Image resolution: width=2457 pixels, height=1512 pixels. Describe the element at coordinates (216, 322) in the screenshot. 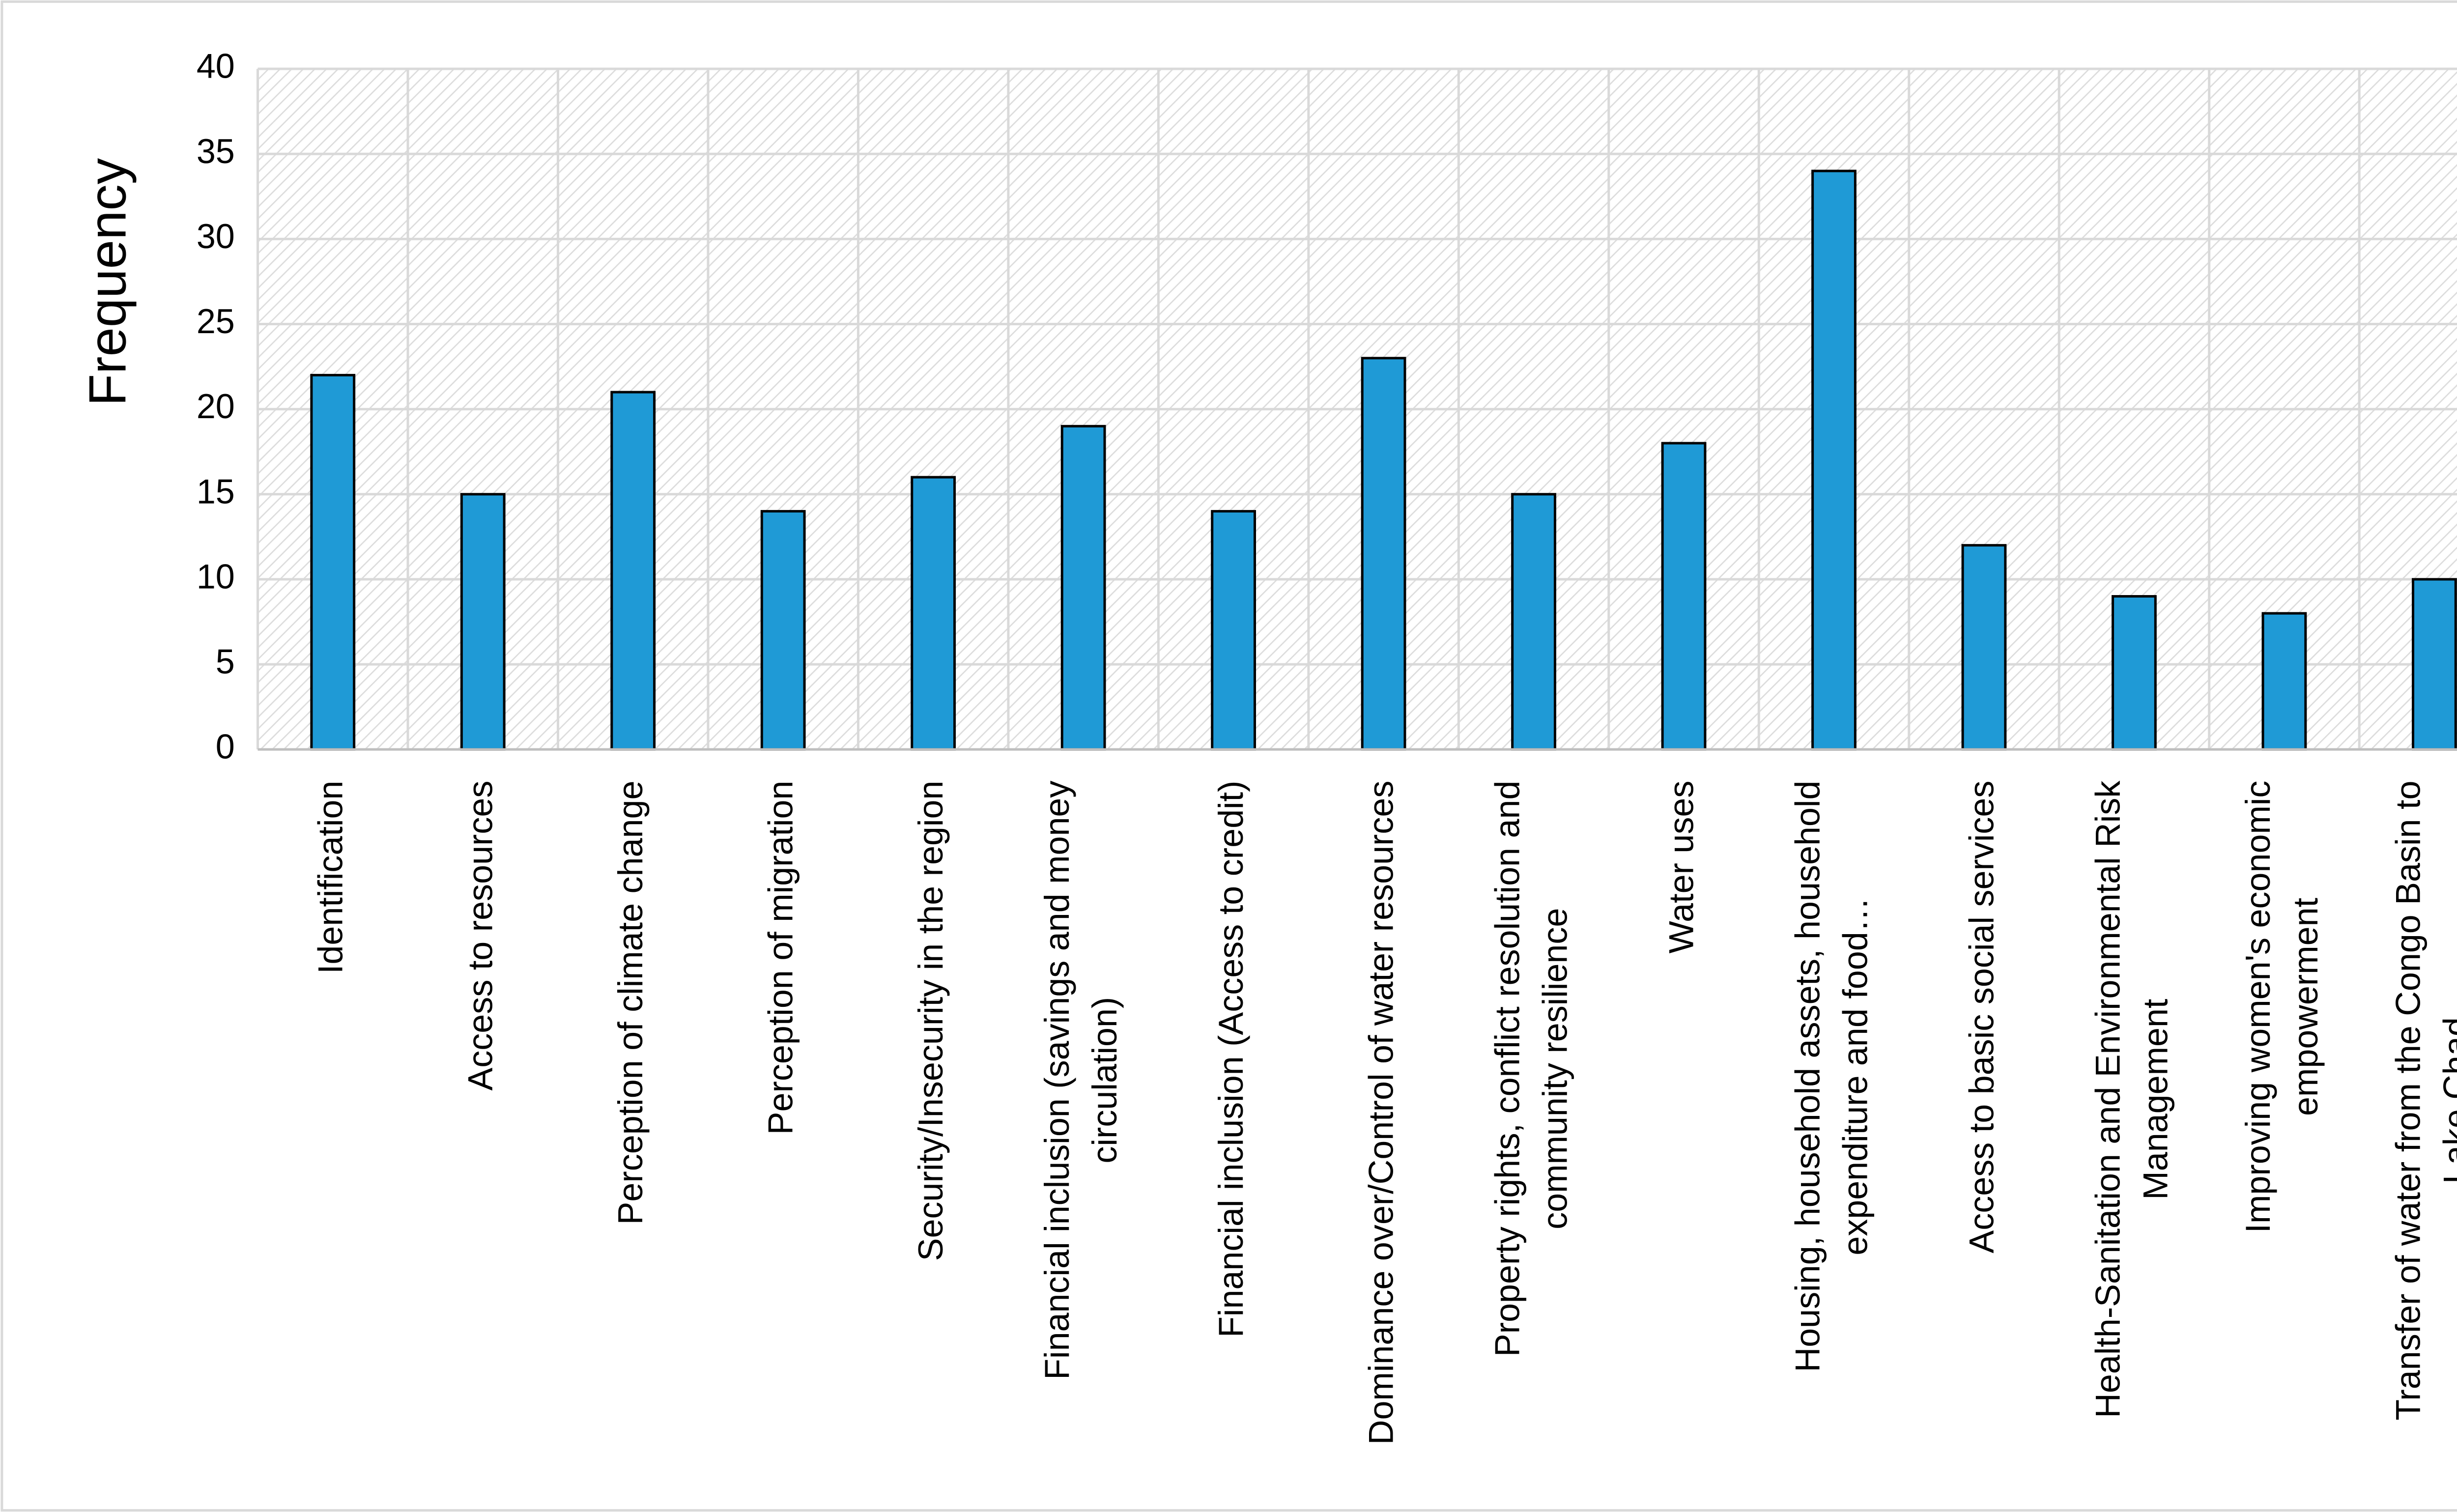

I see `y-tick-label: 25` at that location.